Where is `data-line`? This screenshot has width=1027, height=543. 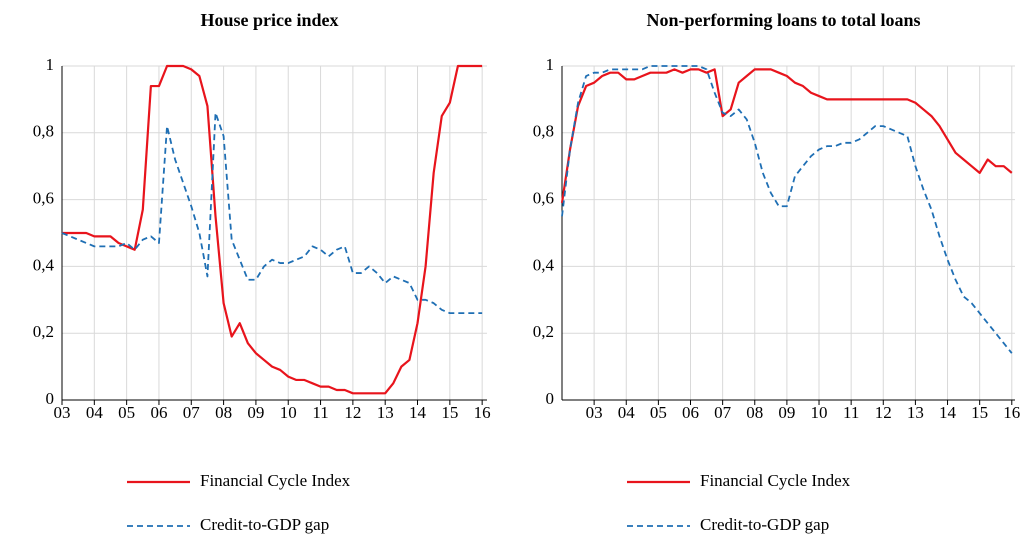 data-line is located at coordinates (786, 136).